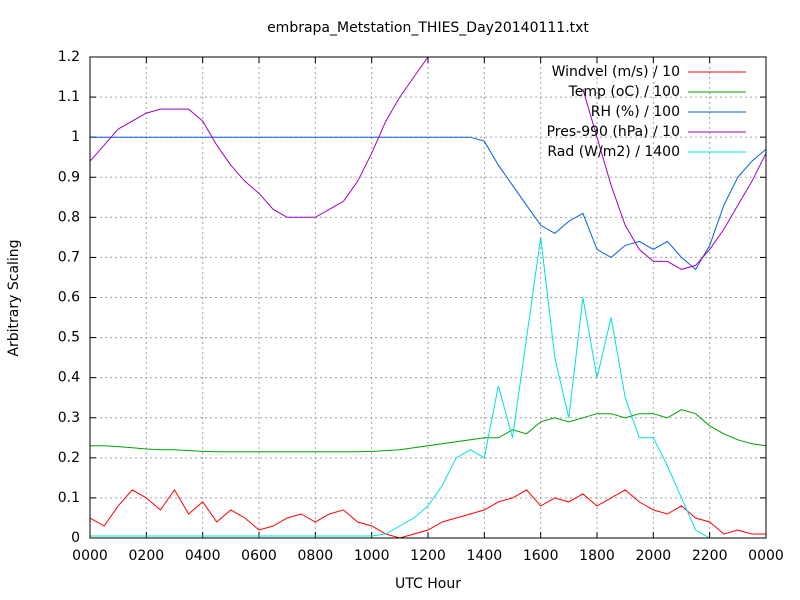  What do you see at coordinates (69, 338) in the screenshot?
I see `y-tick-label: 0.5` at bounding box center [69, 338].